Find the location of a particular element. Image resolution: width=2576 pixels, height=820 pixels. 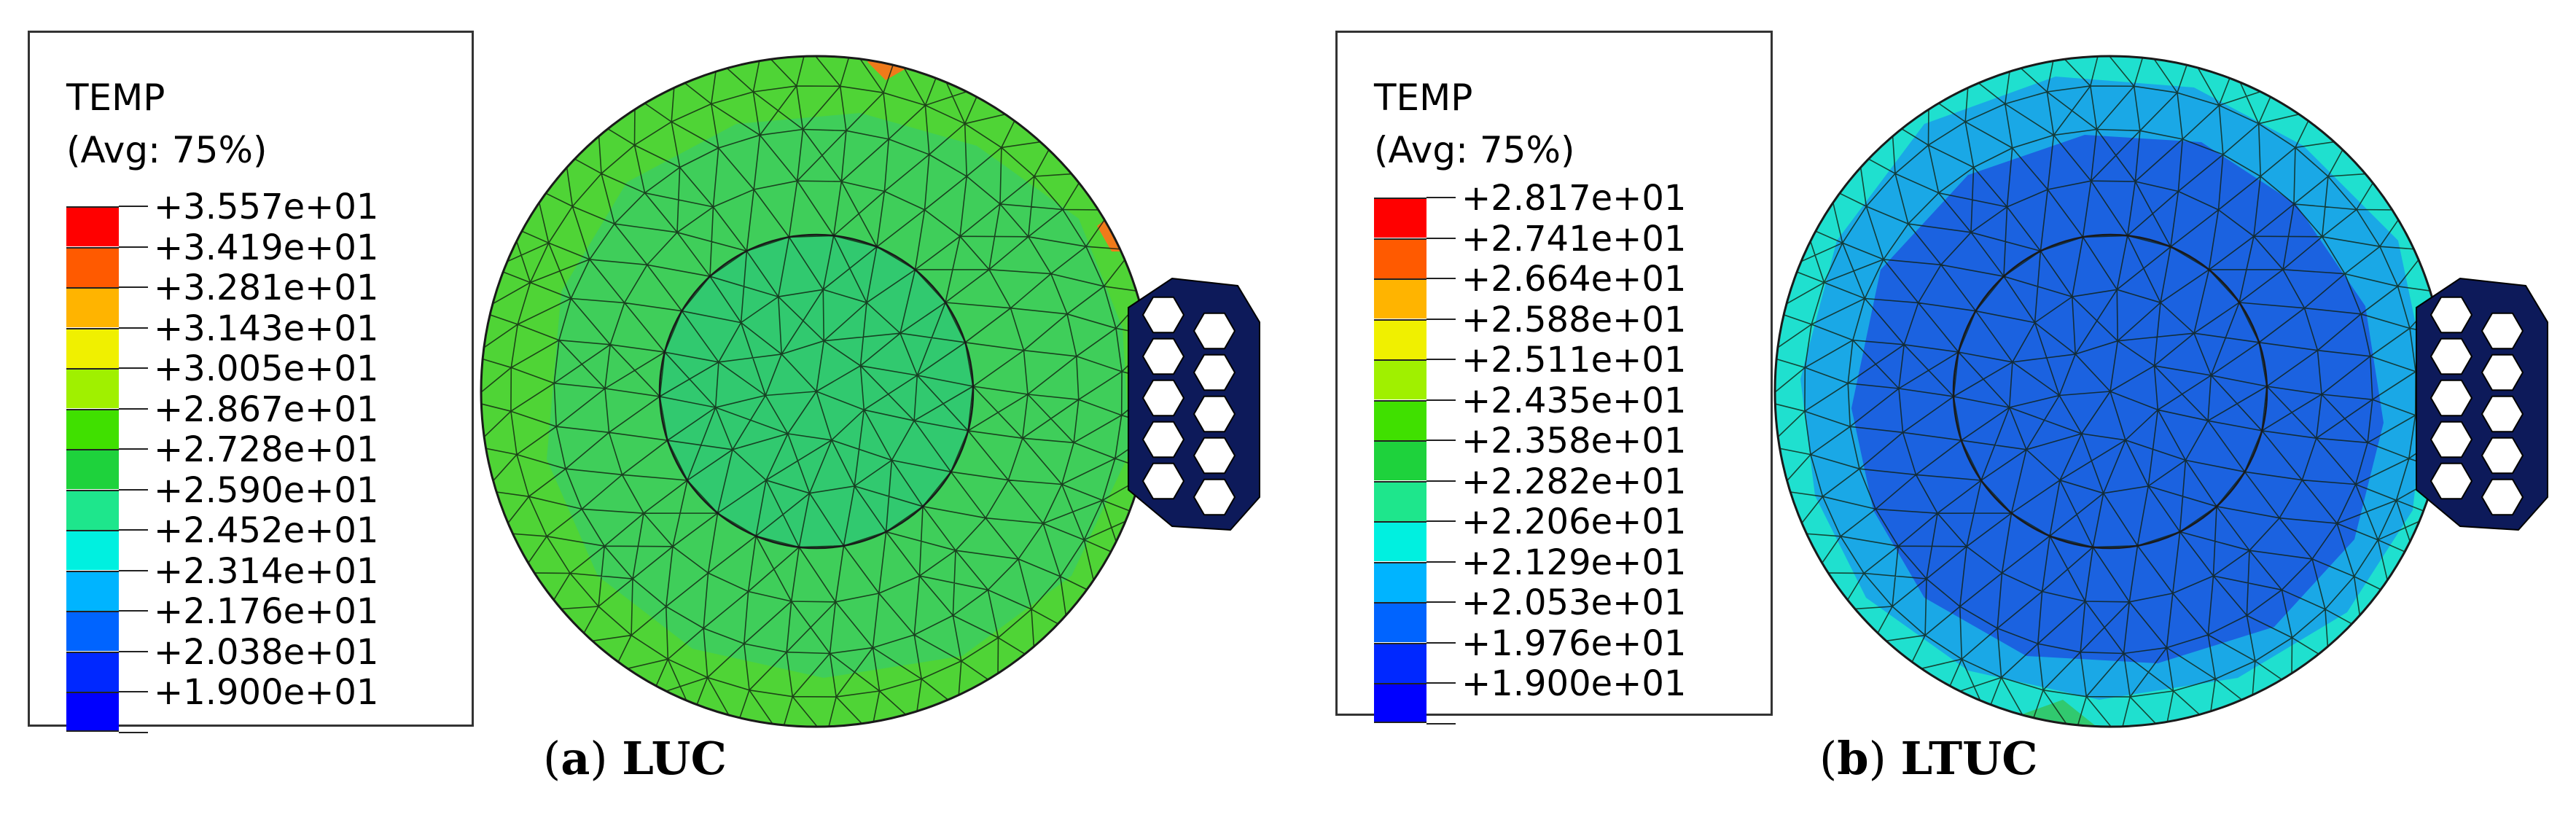

legend-value: +2.358e+01 is located at coordinates (1574, 441).